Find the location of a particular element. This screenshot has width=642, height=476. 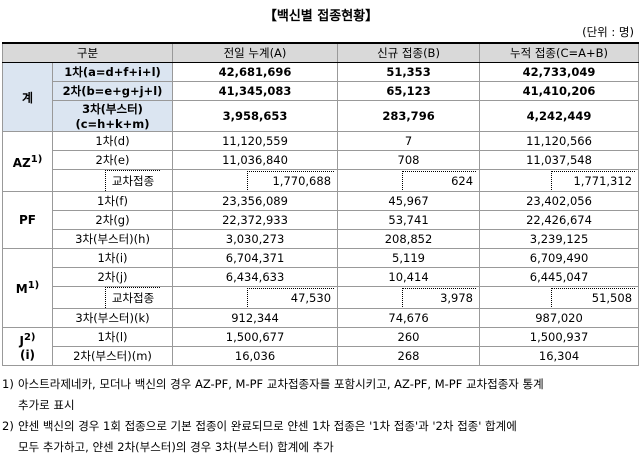

group-cell: M1) is located at coordinates (27, 288).